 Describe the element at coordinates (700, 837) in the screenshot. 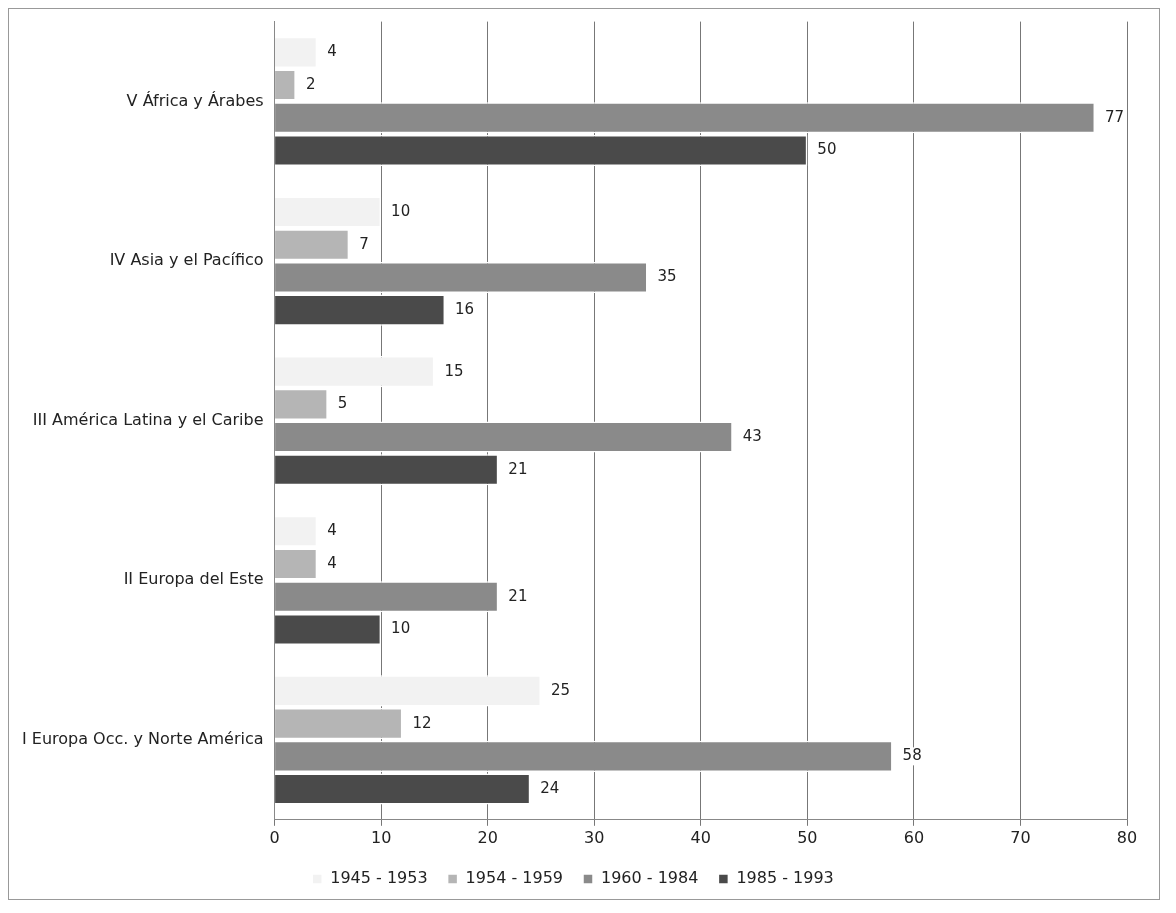

I see `x-tick-label: 40` at that location.